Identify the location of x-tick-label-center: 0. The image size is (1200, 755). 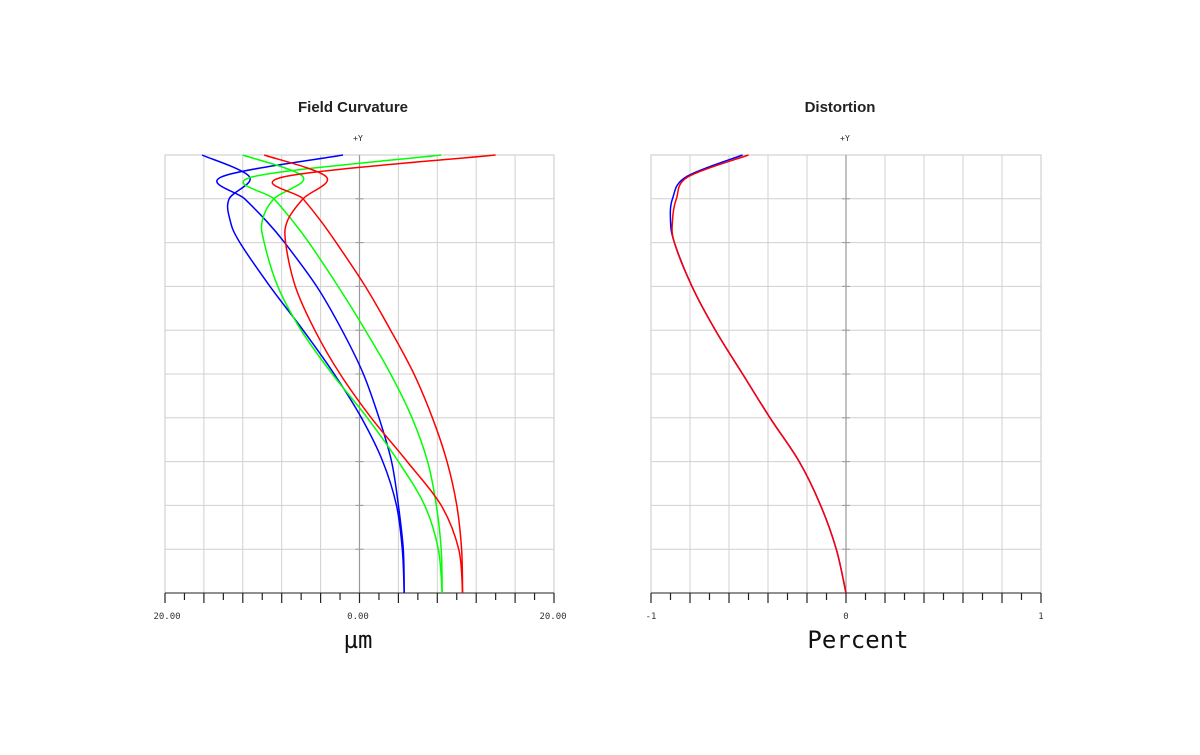
(845, 617).